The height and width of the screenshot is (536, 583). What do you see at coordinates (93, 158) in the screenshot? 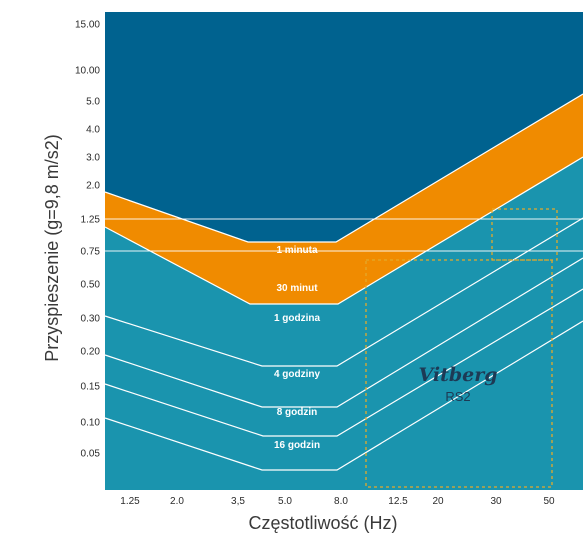
I see `y-tick-label: 3.0` at bounding box center [93, 158].